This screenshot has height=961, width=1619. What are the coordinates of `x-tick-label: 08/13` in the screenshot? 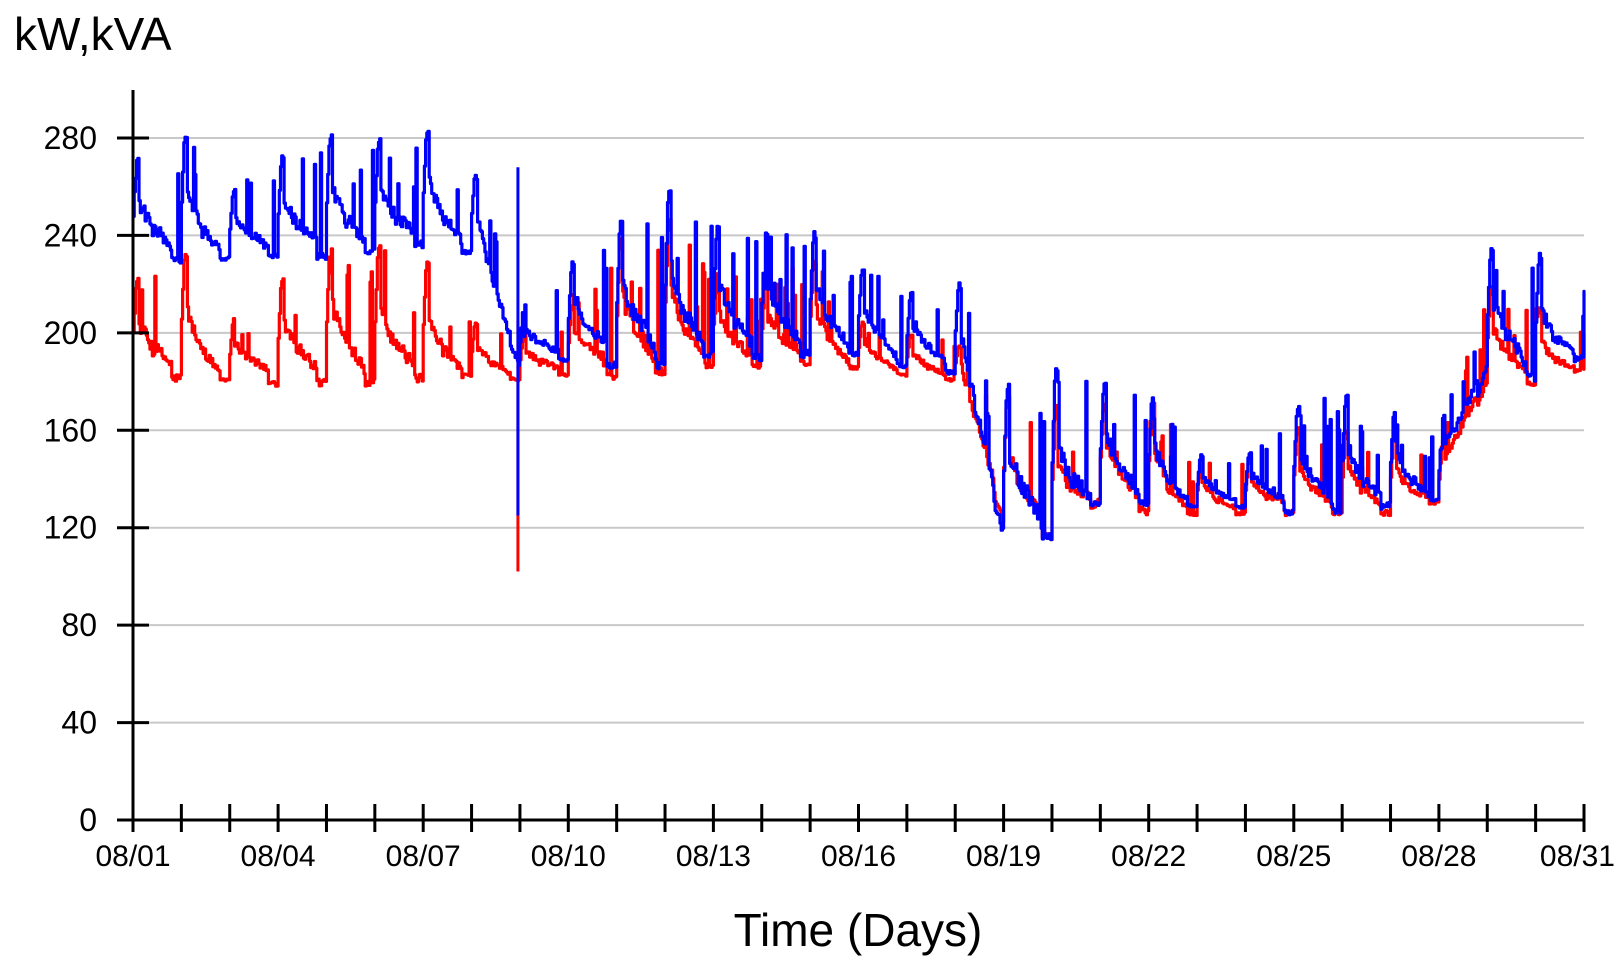 It's located at (713, 856).